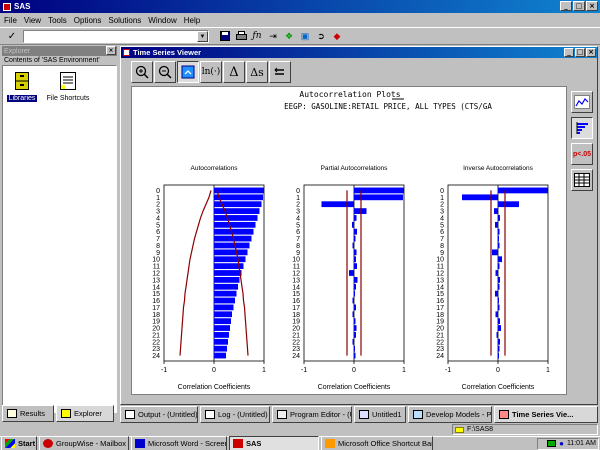  What do you see at coordinates (48, 443) in the screenshot?
I see `groupwise-icon` at bounding box center [48, 443].